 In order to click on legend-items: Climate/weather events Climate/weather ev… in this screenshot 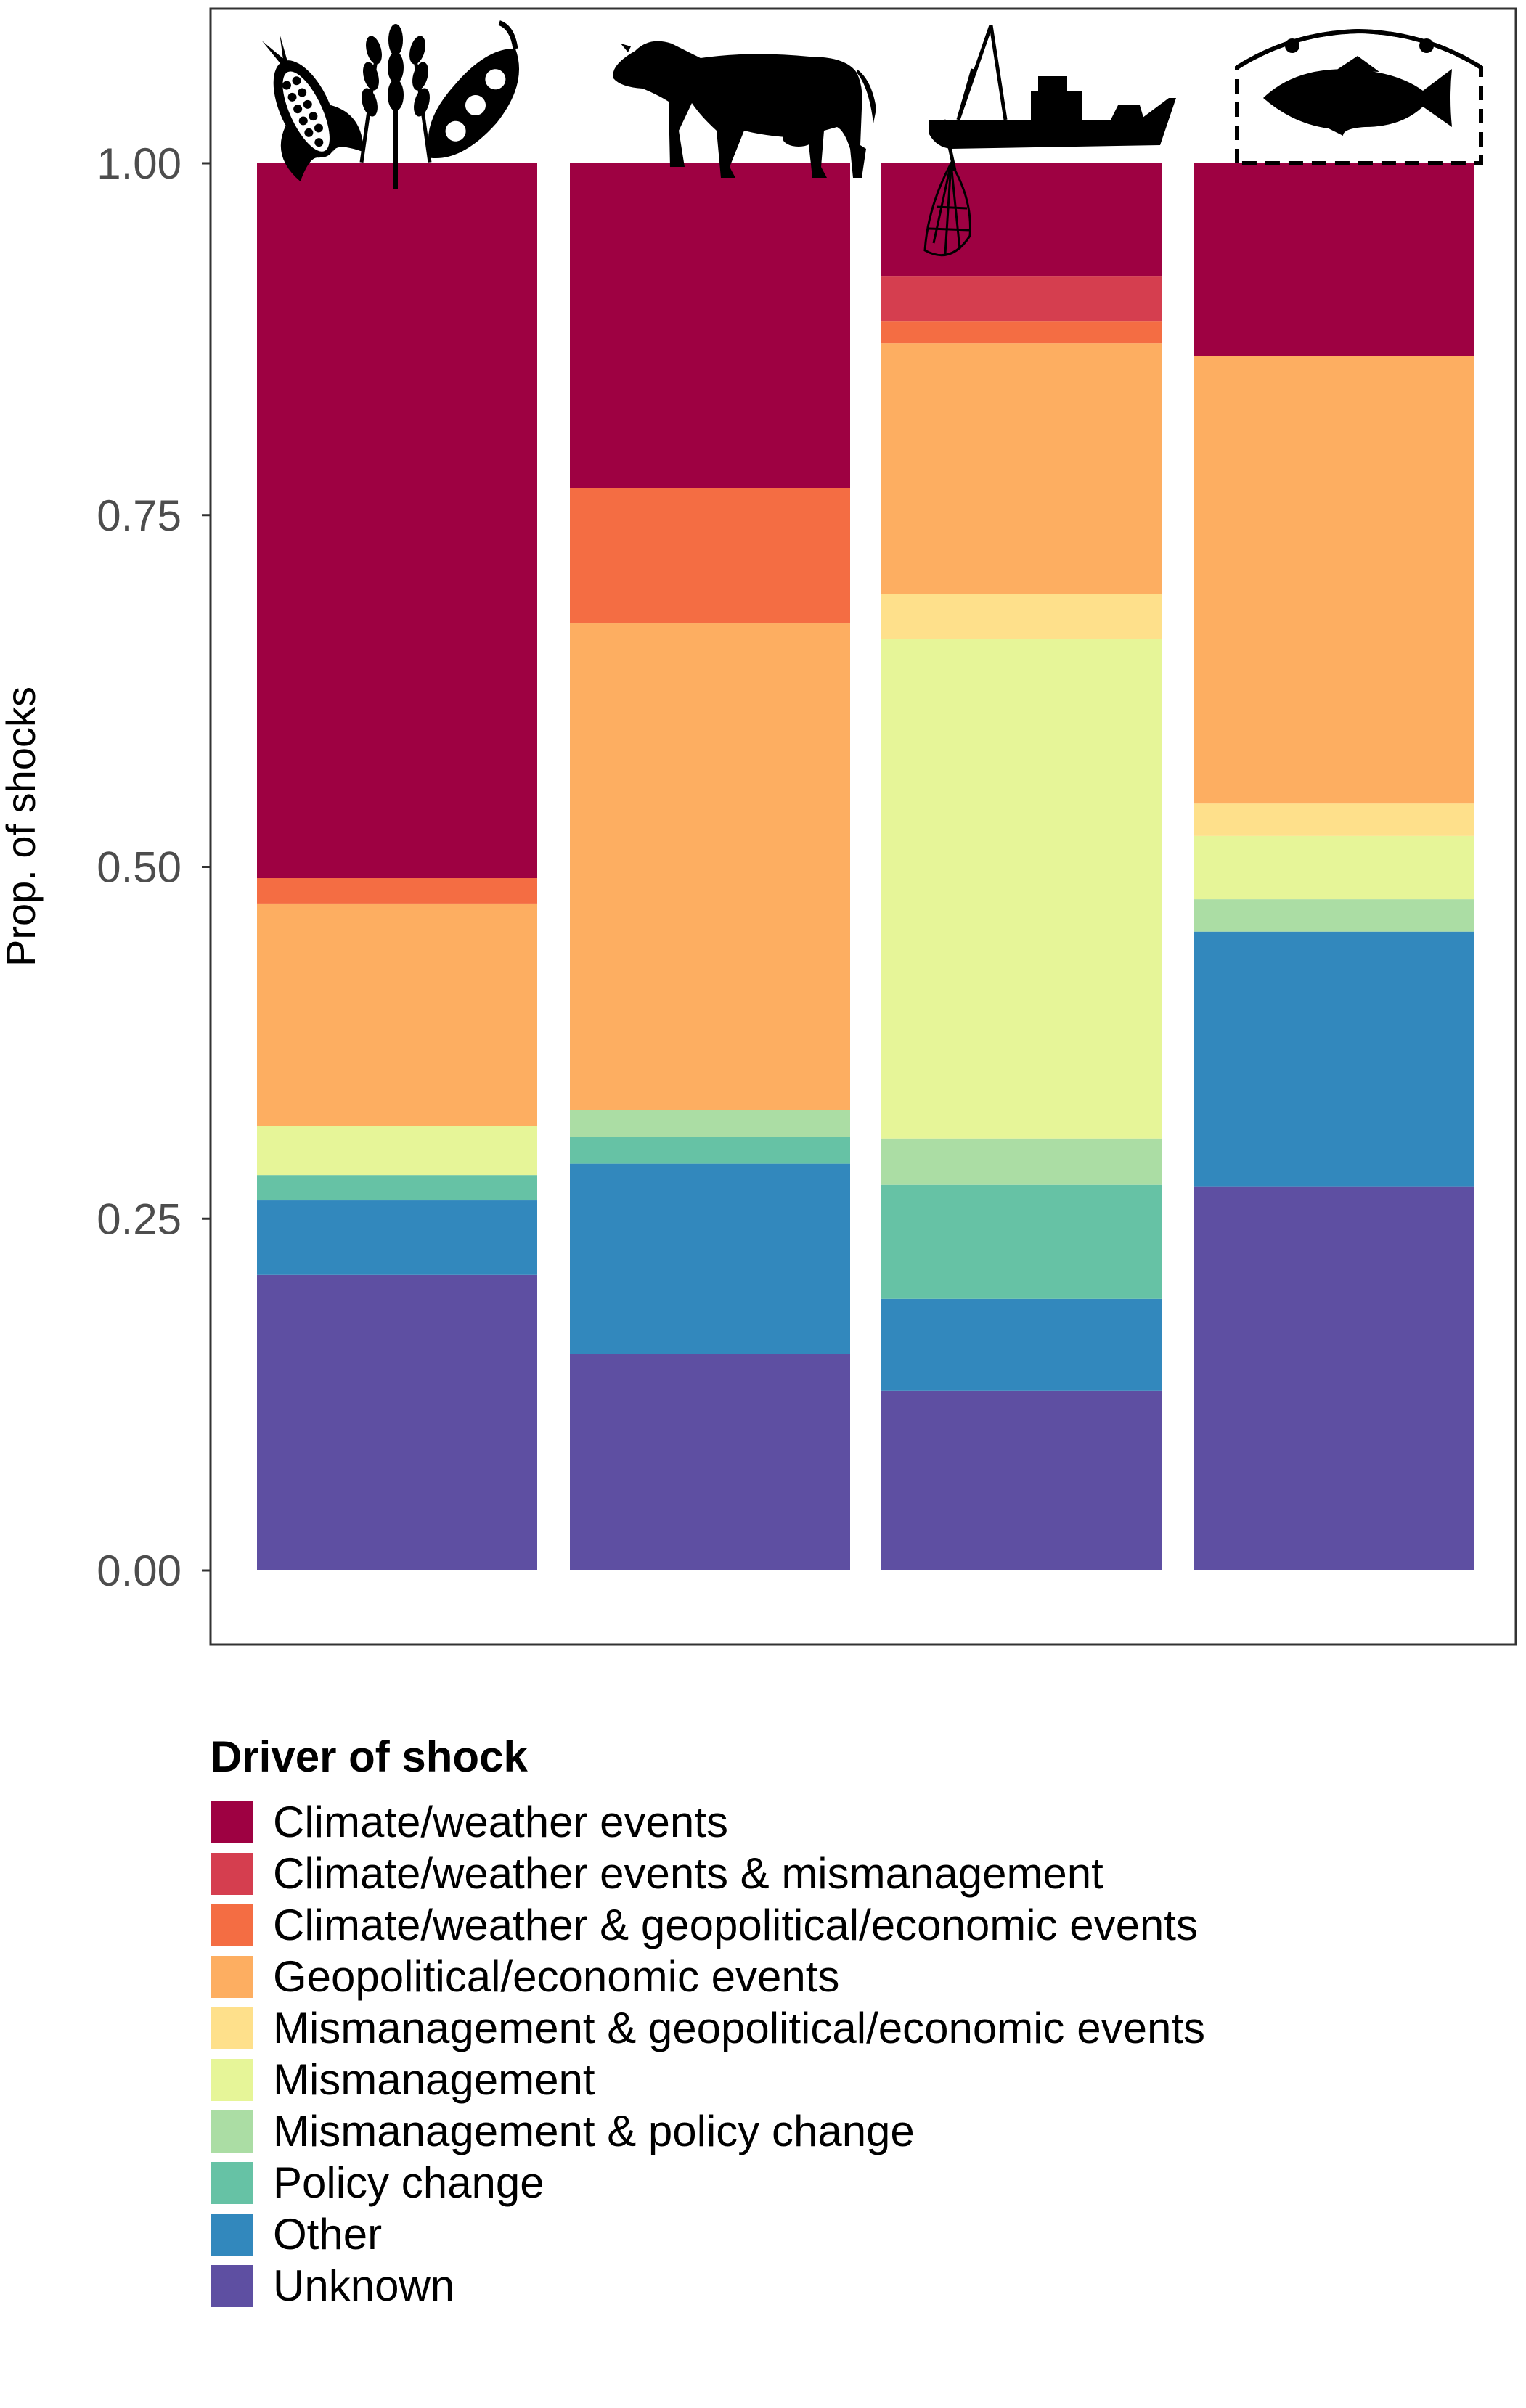, I will do `click(708, 2053)`.